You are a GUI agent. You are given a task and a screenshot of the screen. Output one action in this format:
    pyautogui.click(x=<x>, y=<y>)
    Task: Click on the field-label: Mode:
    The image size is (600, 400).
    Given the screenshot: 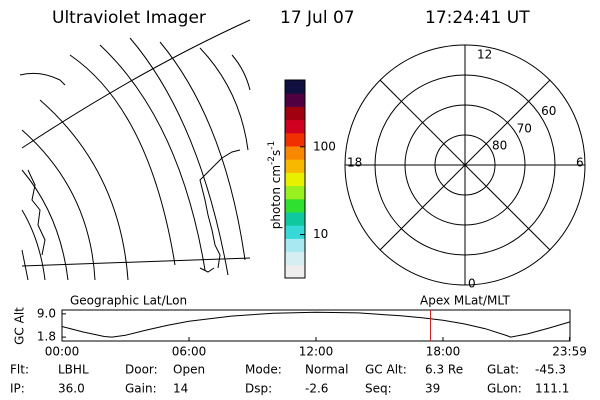 What is the action you would take?
    pyautogui.click(x=263, y=370)
    